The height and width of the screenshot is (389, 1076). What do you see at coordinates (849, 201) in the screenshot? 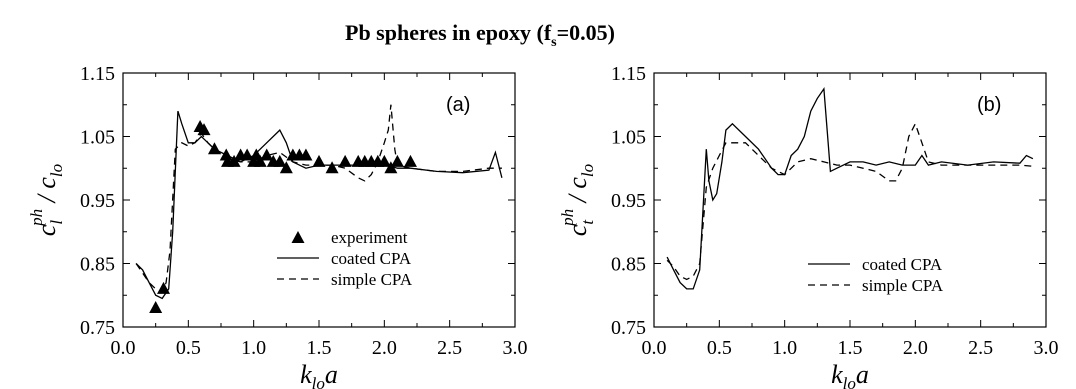
I see `series-line-simple-cpa` at bounding box center [849, 201].